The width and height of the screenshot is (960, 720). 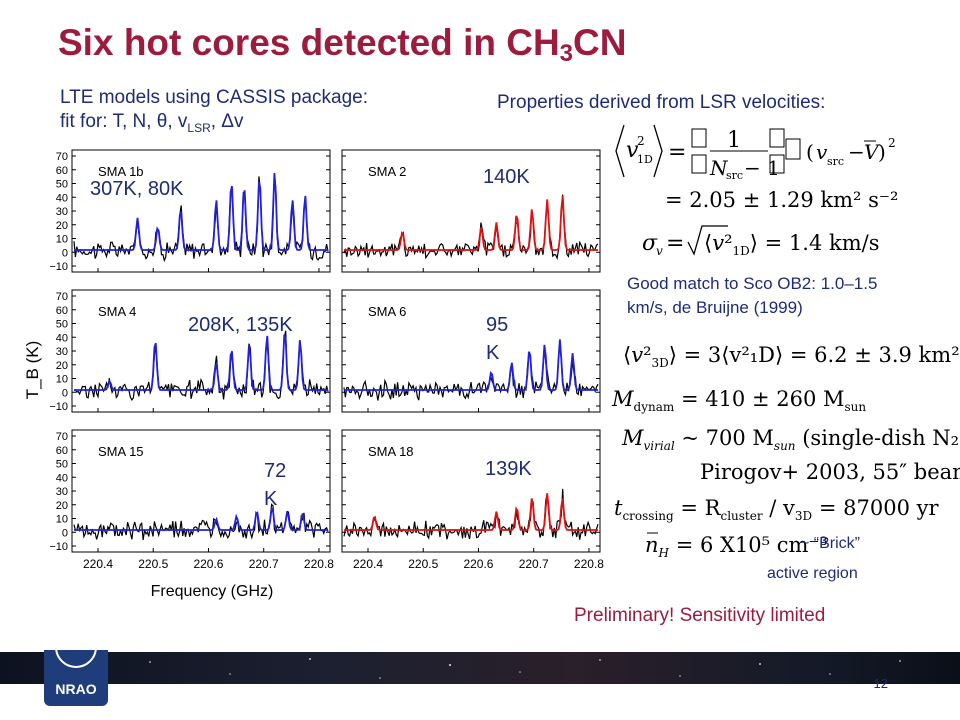 What do you see at coordinates (76, 678) in the screenshot?
I see `nrao-logo: NRAO` at bounding box center [76, 678].